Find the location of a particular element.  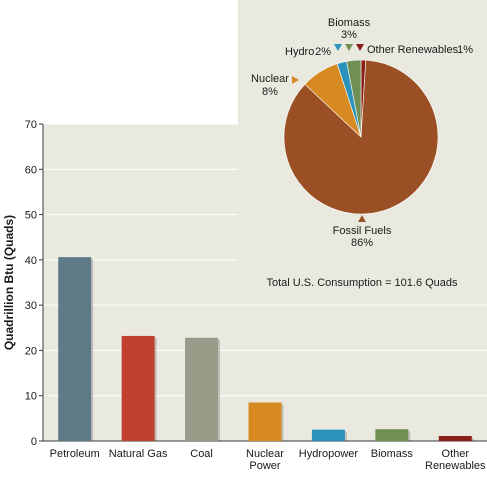

x-tick-label: Natural Gas is located at coordinates (138, 454).